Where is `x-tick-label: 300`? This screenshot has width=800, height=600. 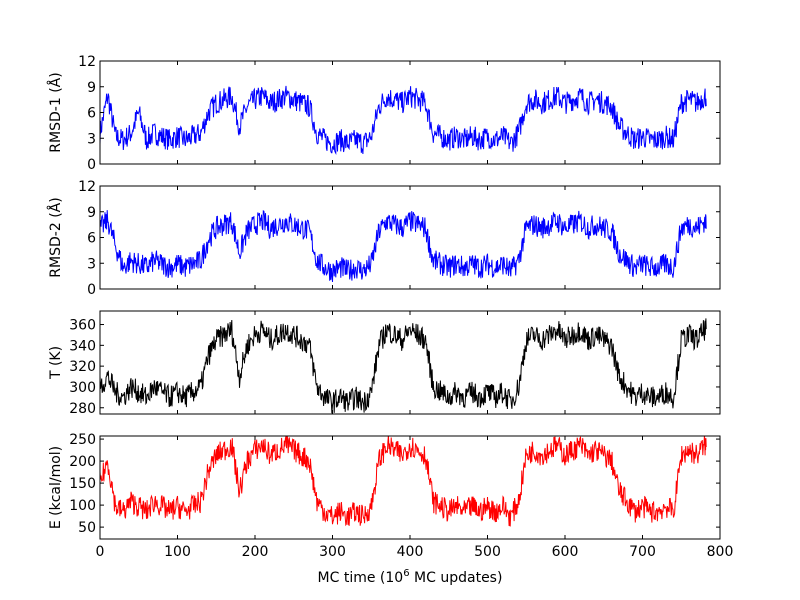
x-tick-label: 300 is located at coordinates (332, 552).